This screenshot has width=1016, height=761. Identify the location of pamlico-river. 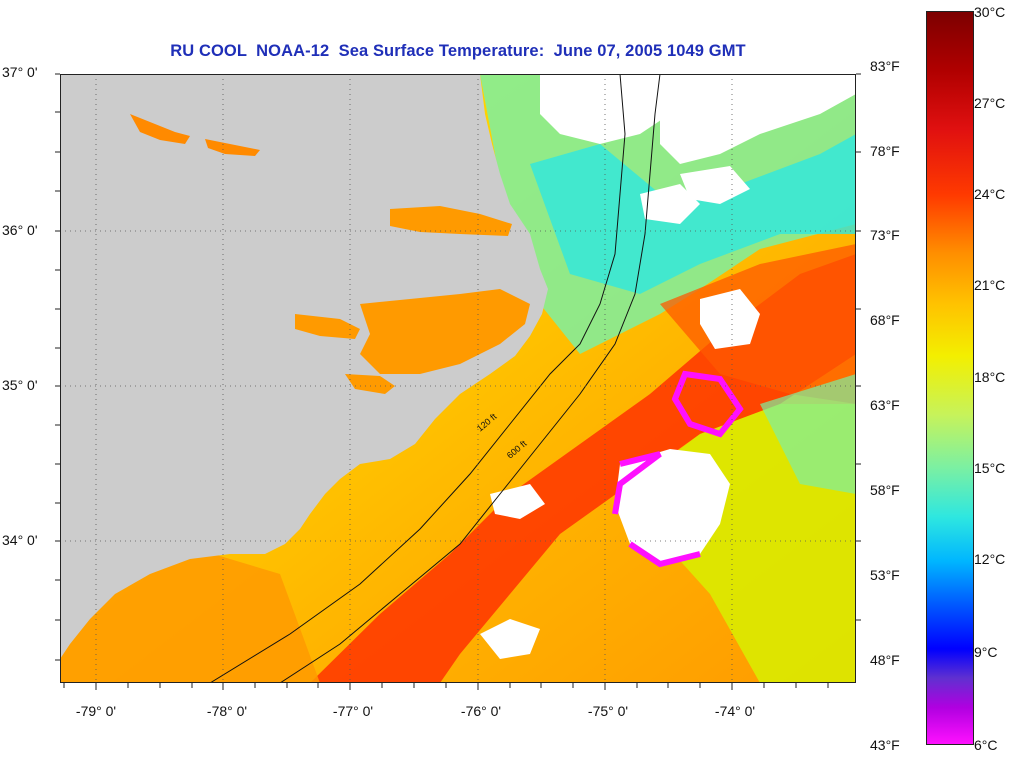
(327, 326).